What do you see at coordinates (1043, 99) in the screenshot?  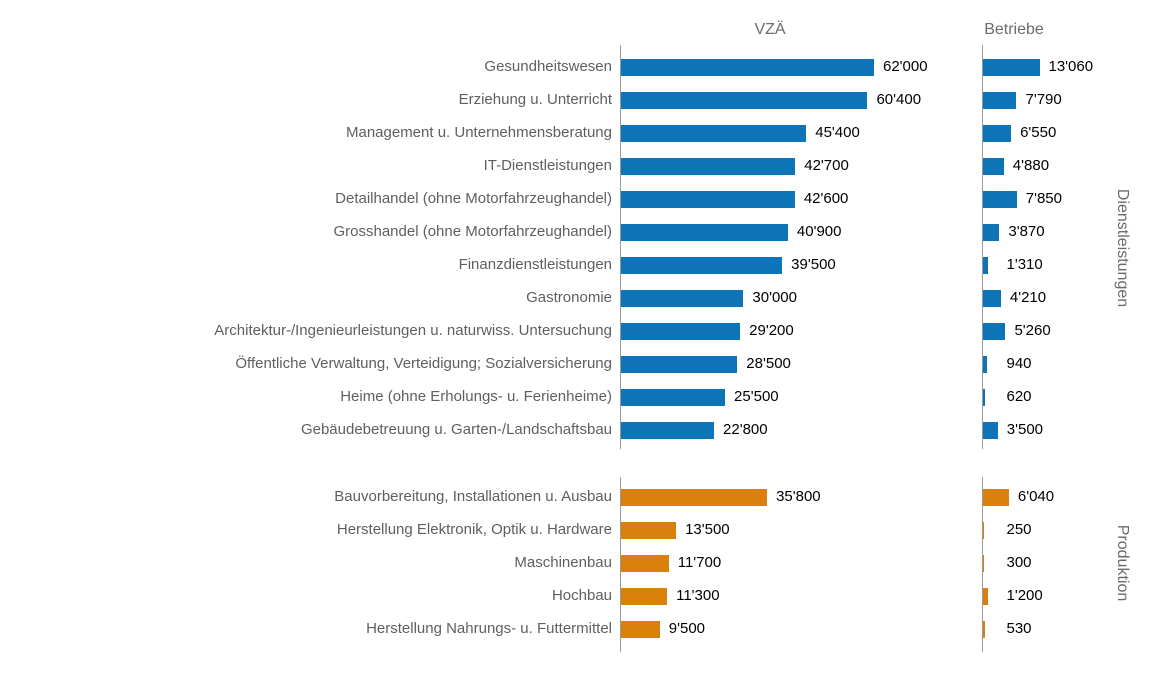 I see `betriebe-value: 7'790` at bounding box center [1043, 99].